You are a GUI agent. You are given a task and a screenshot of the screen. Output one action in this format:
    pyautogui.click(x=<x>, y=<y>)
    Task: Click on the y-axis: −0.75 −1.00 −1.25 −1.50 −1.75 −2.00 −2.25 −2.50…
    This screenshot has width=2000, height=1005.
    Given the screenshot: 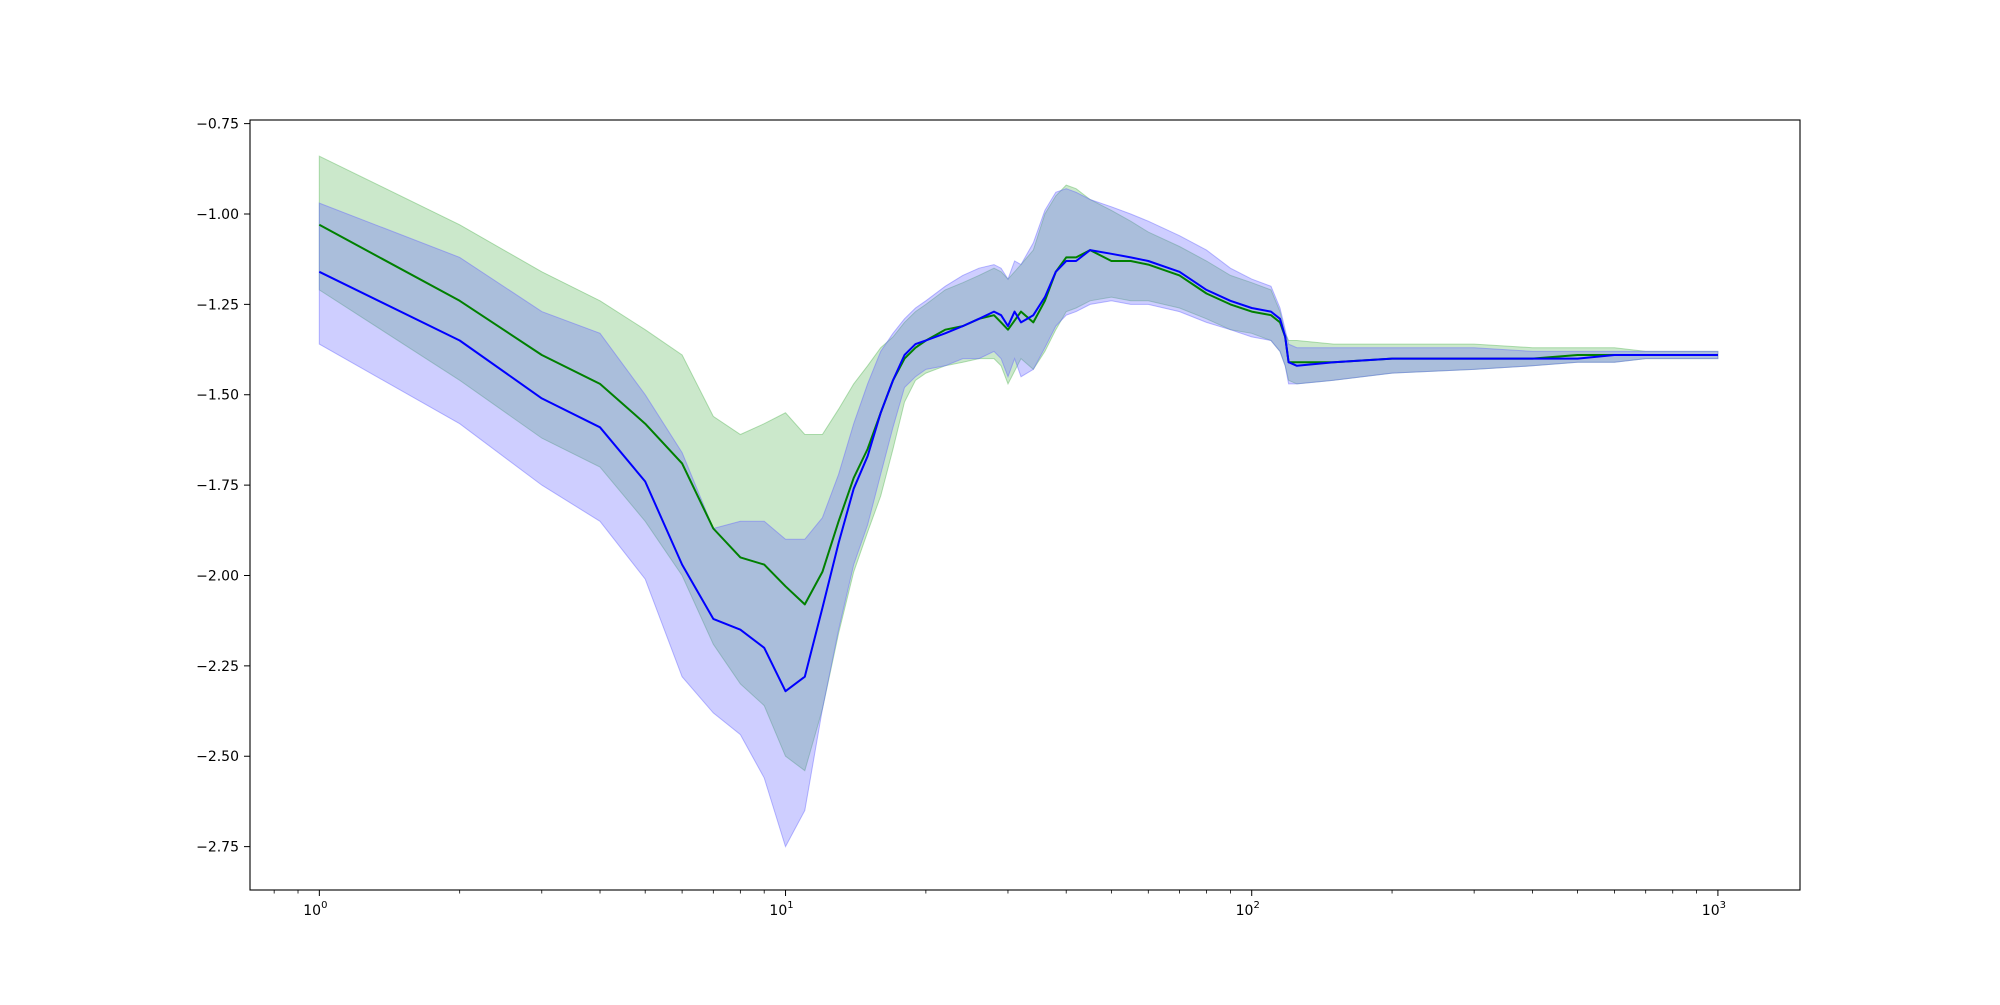 What is the action you would take?
    pyautogui.click(x=223, y=486)
    